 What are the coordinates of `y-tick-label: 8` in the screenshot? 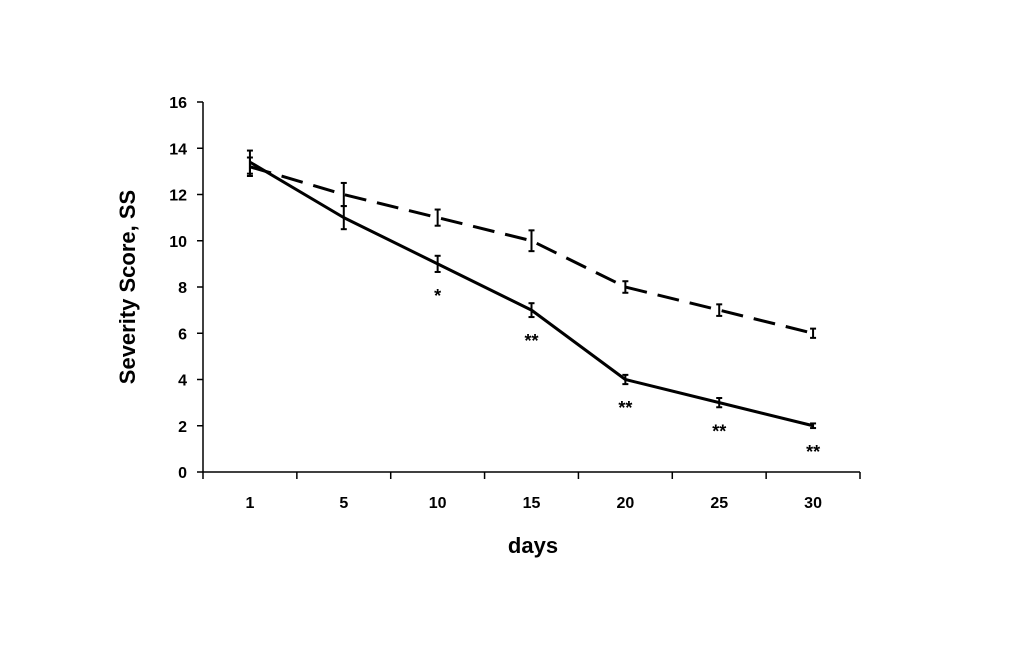 It's located at (182, 288).